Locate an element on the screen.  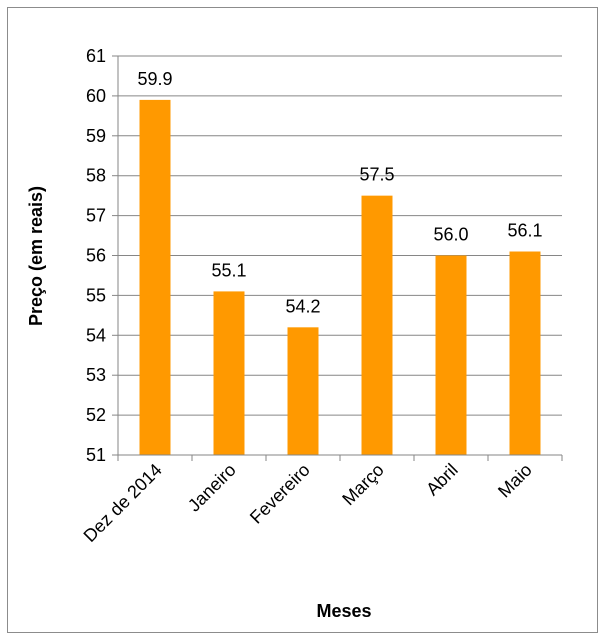
x-tick-label: Dez de 2014 is located at coordinates (123, 503).